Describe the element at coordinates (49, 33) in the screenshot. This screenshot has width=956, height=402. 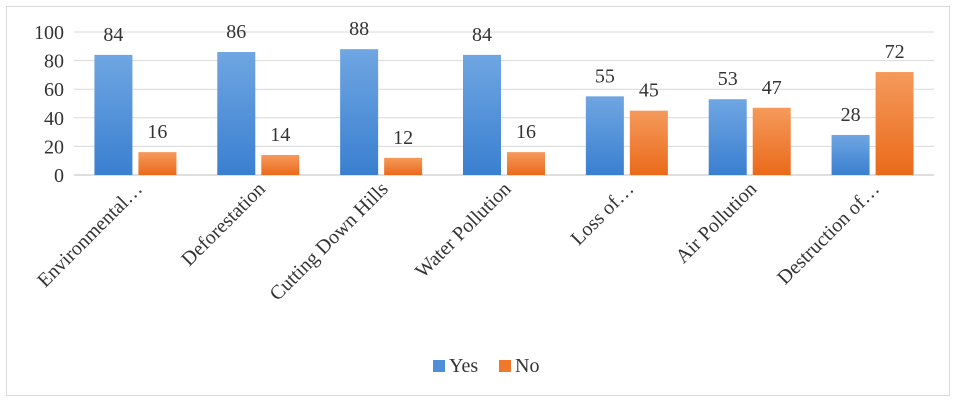
I see `y-tick-label: 100` at that location.